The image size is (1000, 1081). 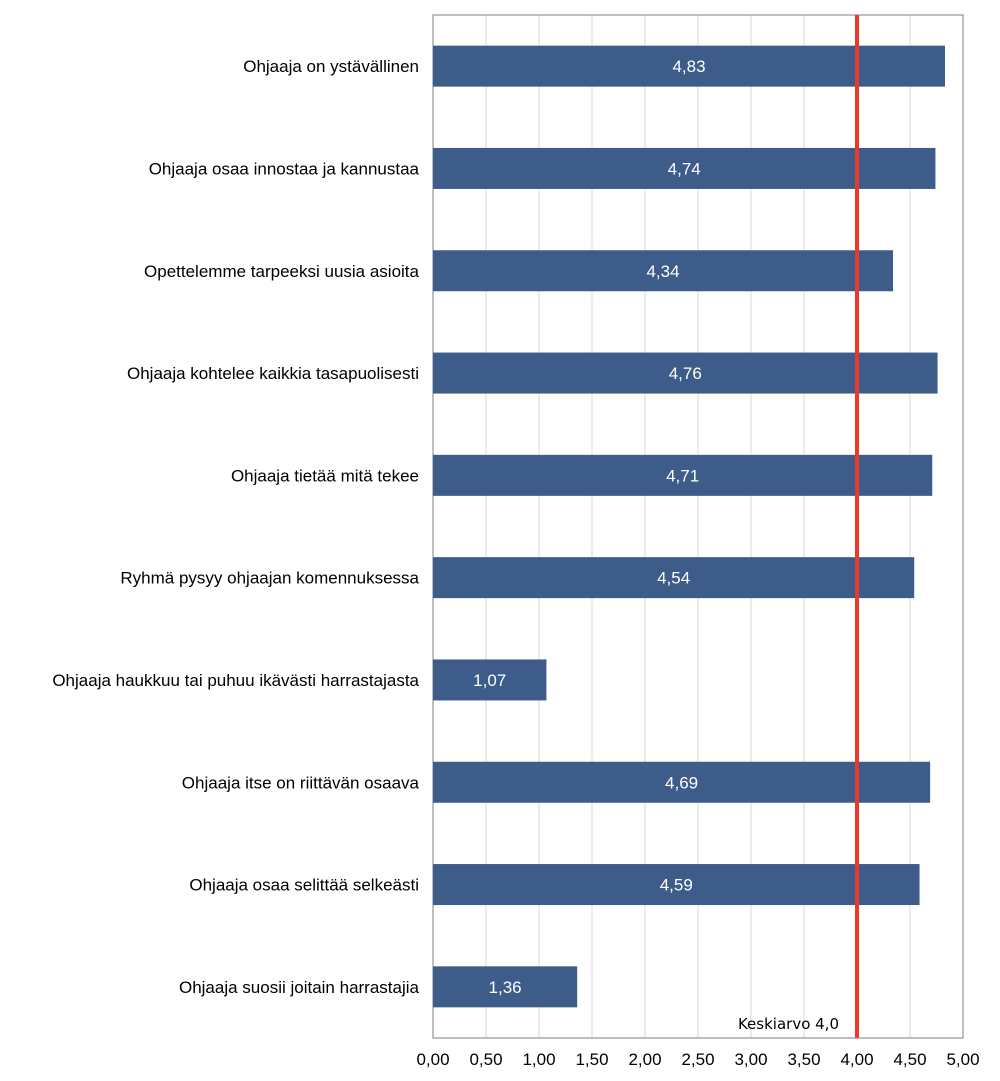 What do you see at coordinates (269, 578) in the screenshot?
I see `category-label: Ryhmä pysyy ohjaajan komennuksessa` at bounding box center [269, 578].